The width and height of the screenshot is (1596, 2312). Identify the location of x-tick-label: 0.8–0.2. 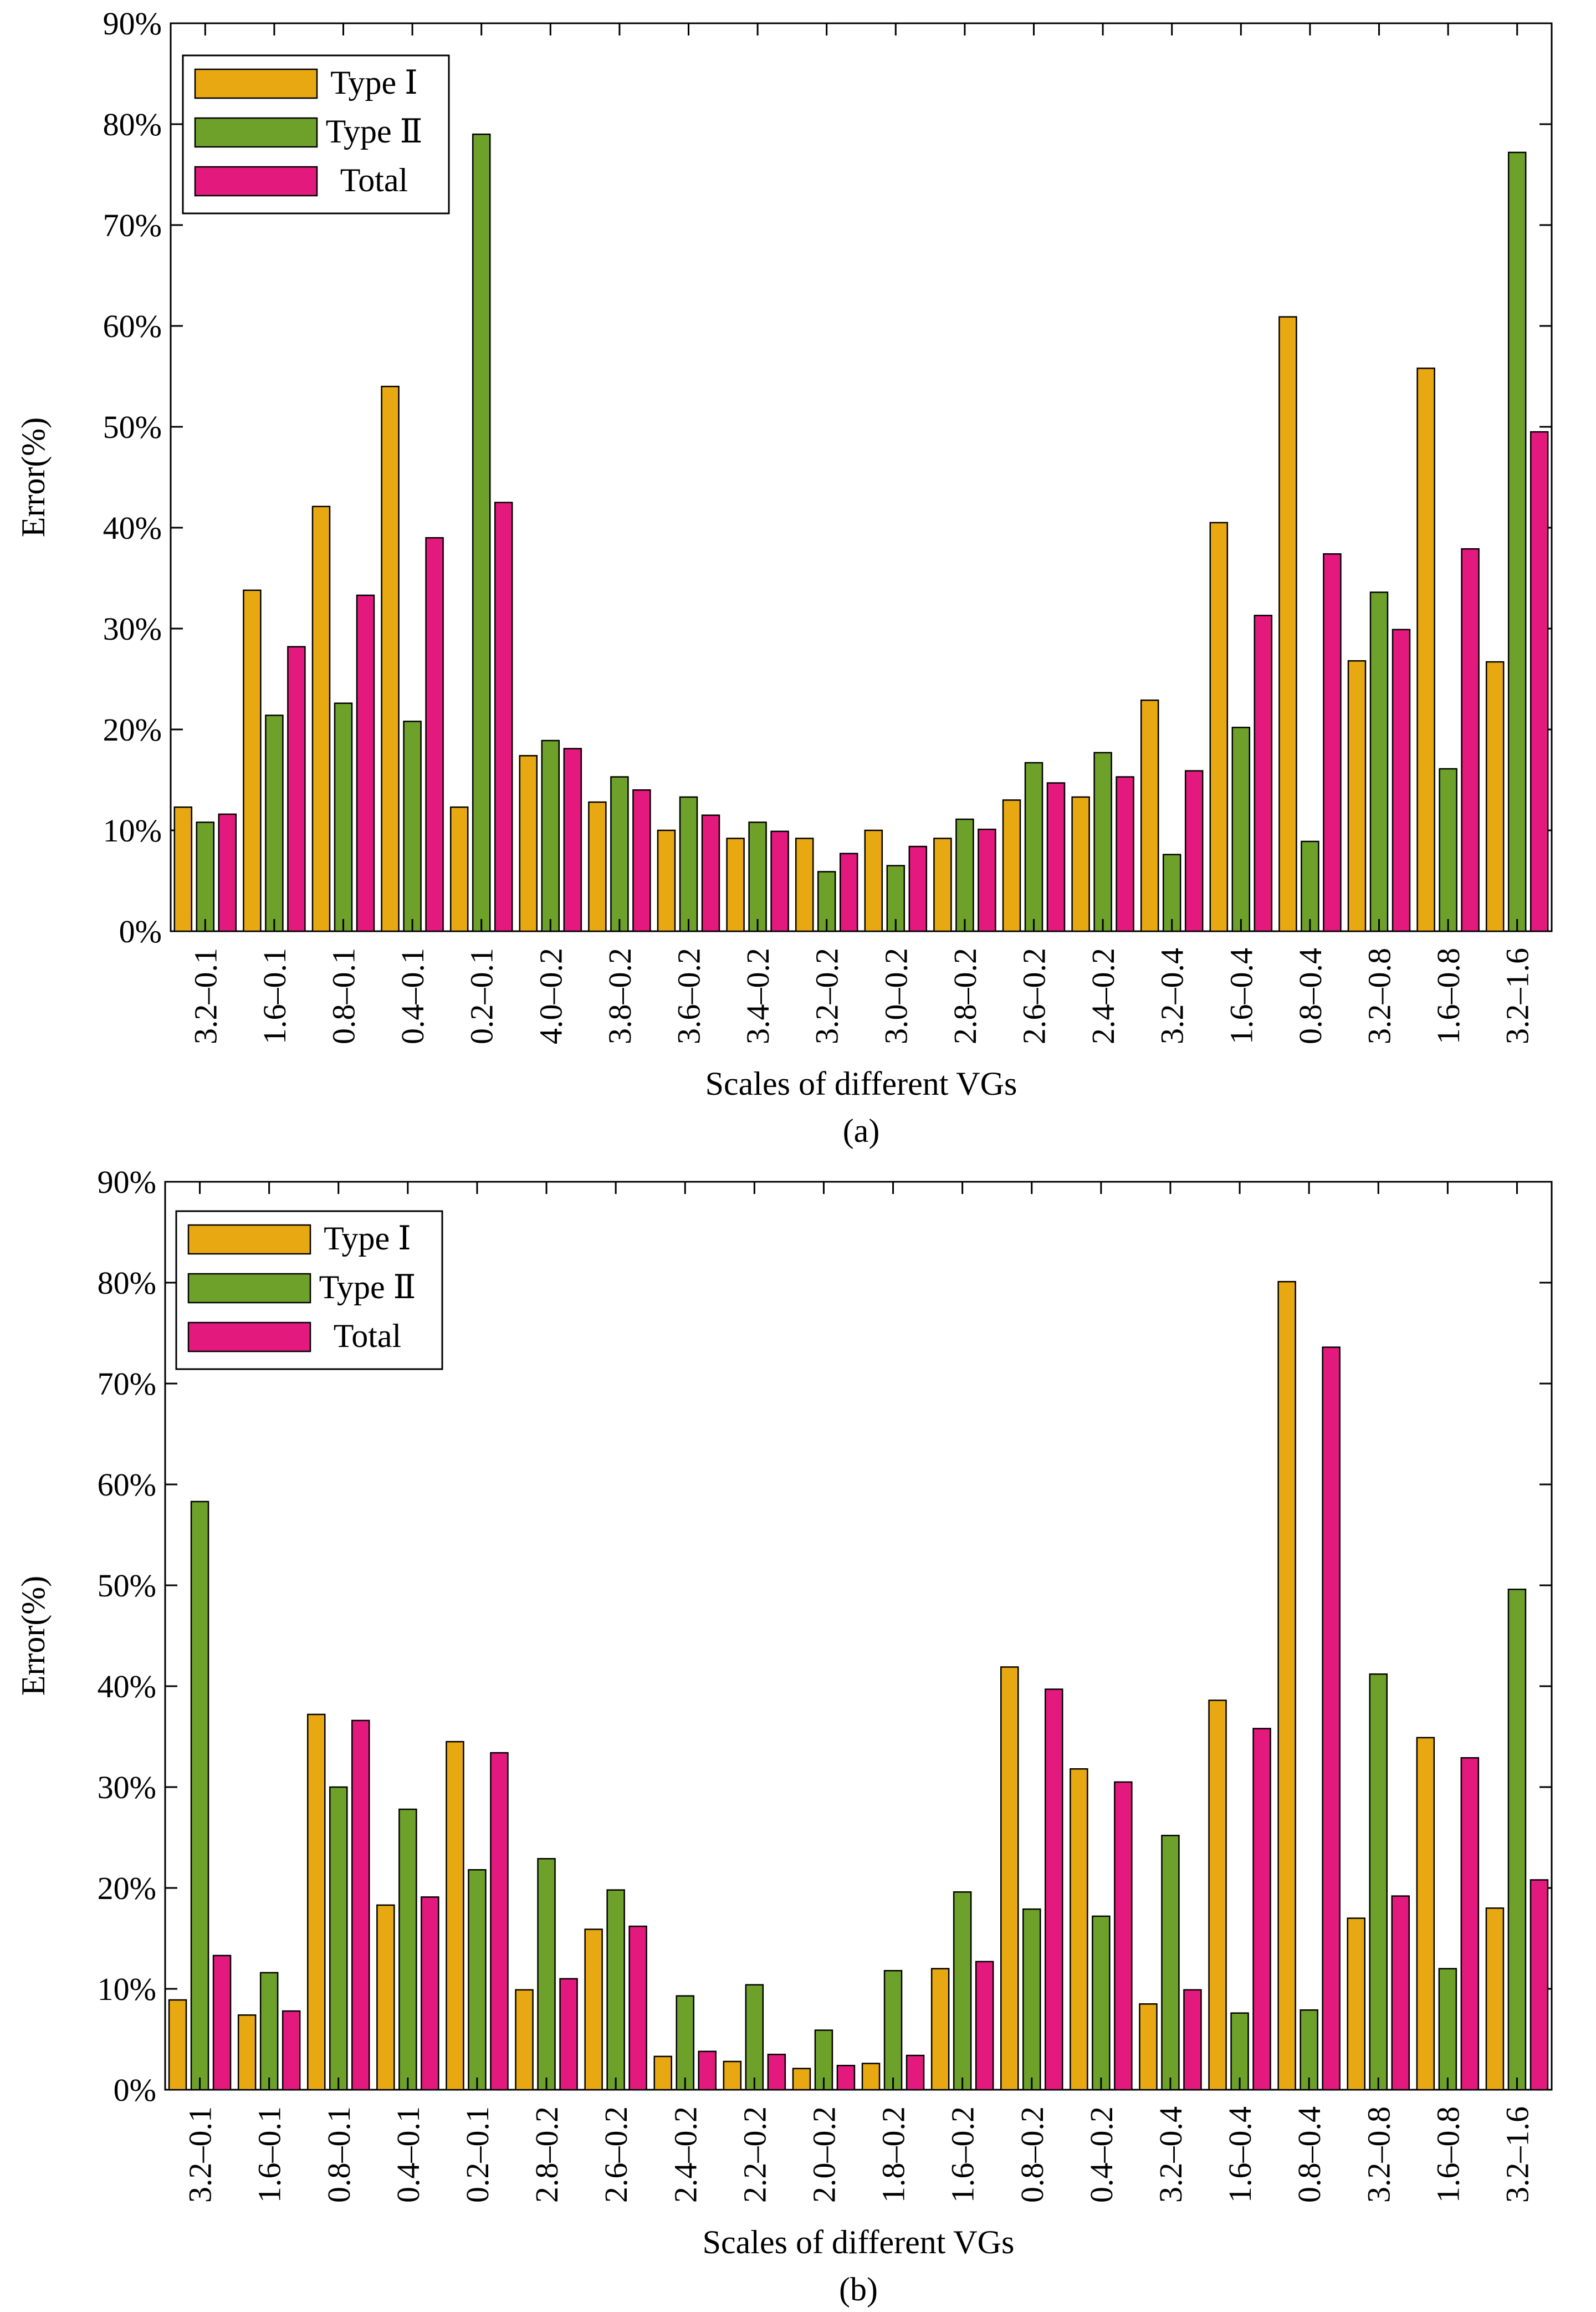
(1032, 2154).